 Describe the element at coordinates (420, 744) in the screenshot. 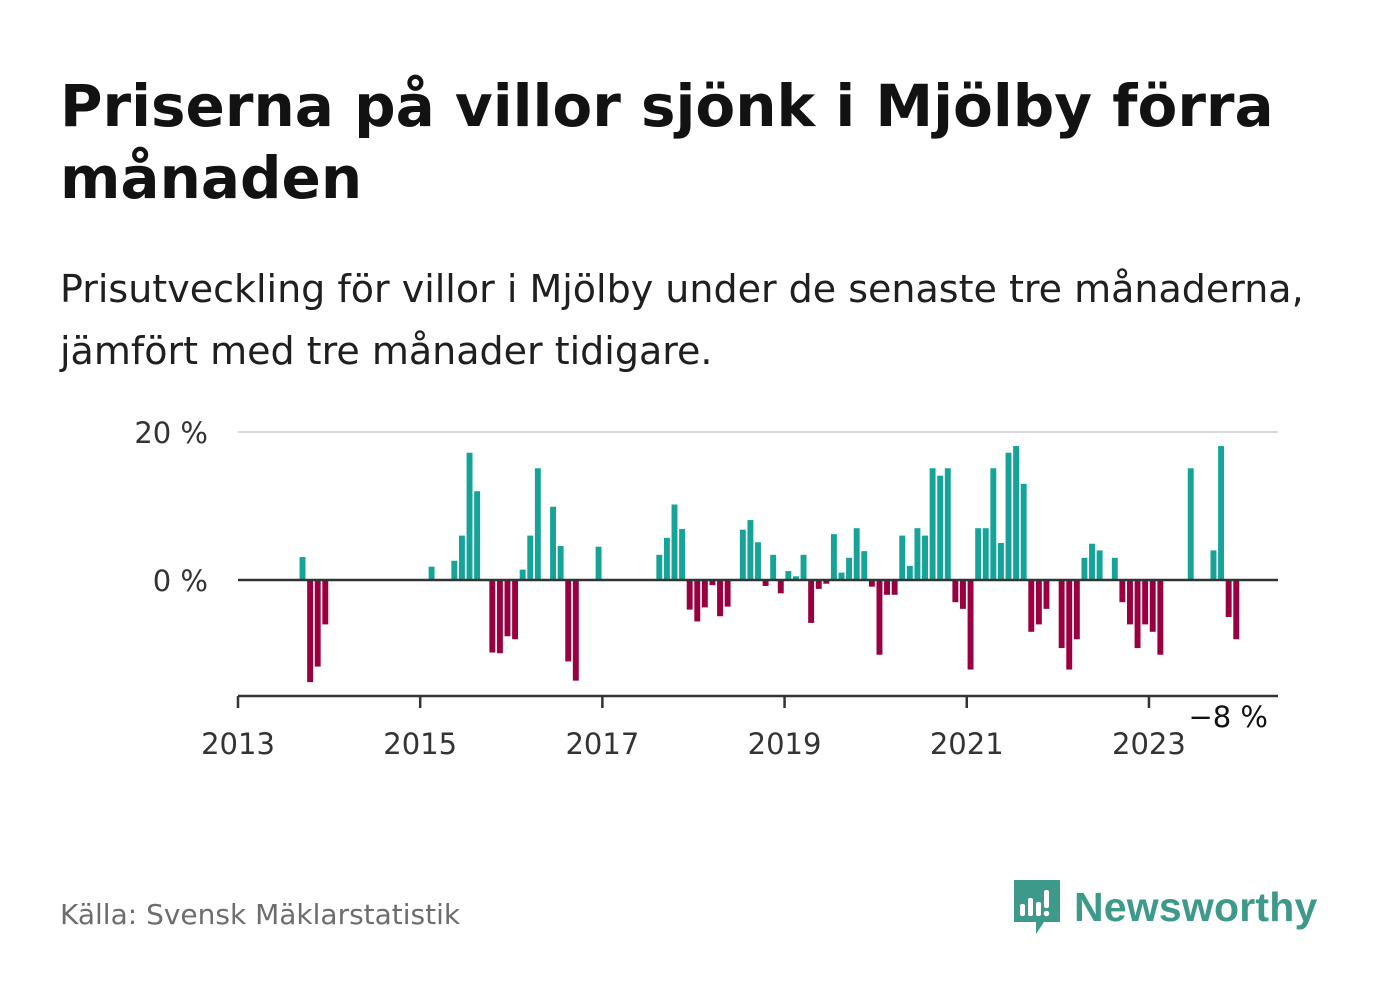

I see `x-tick-label: 2015` at that location.